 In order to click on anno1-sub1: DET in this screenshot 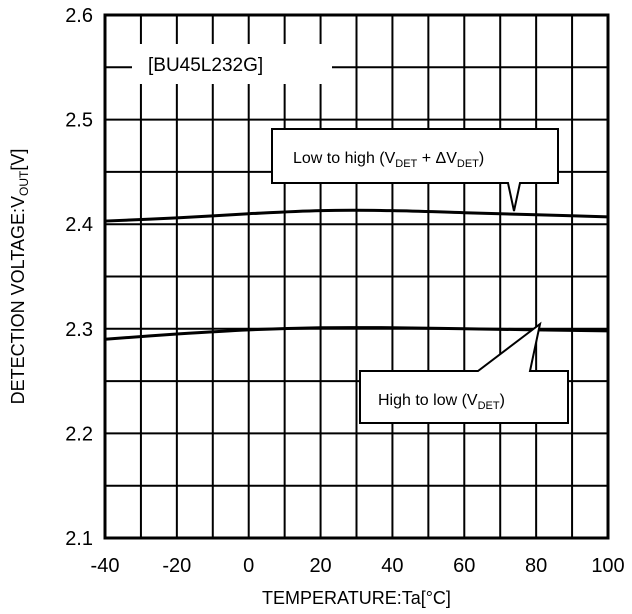, I will do `click(406, 164)`.